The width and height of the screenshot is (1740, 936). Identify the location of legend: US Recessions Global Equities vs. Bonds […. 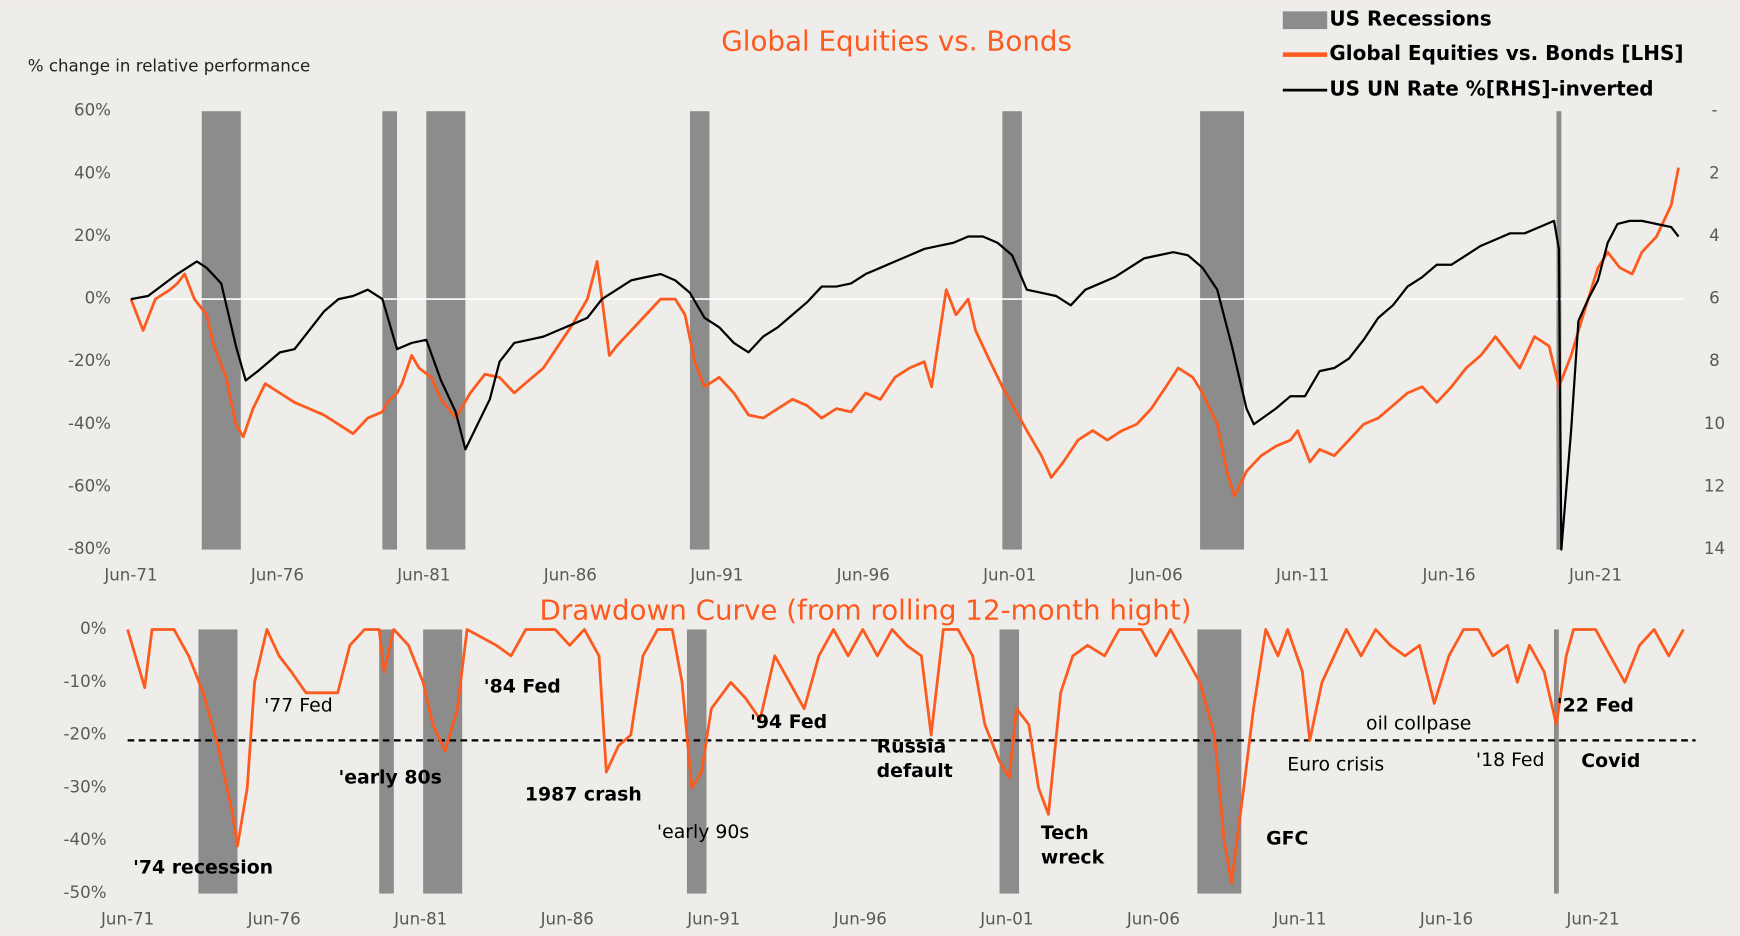
(1483, 54).